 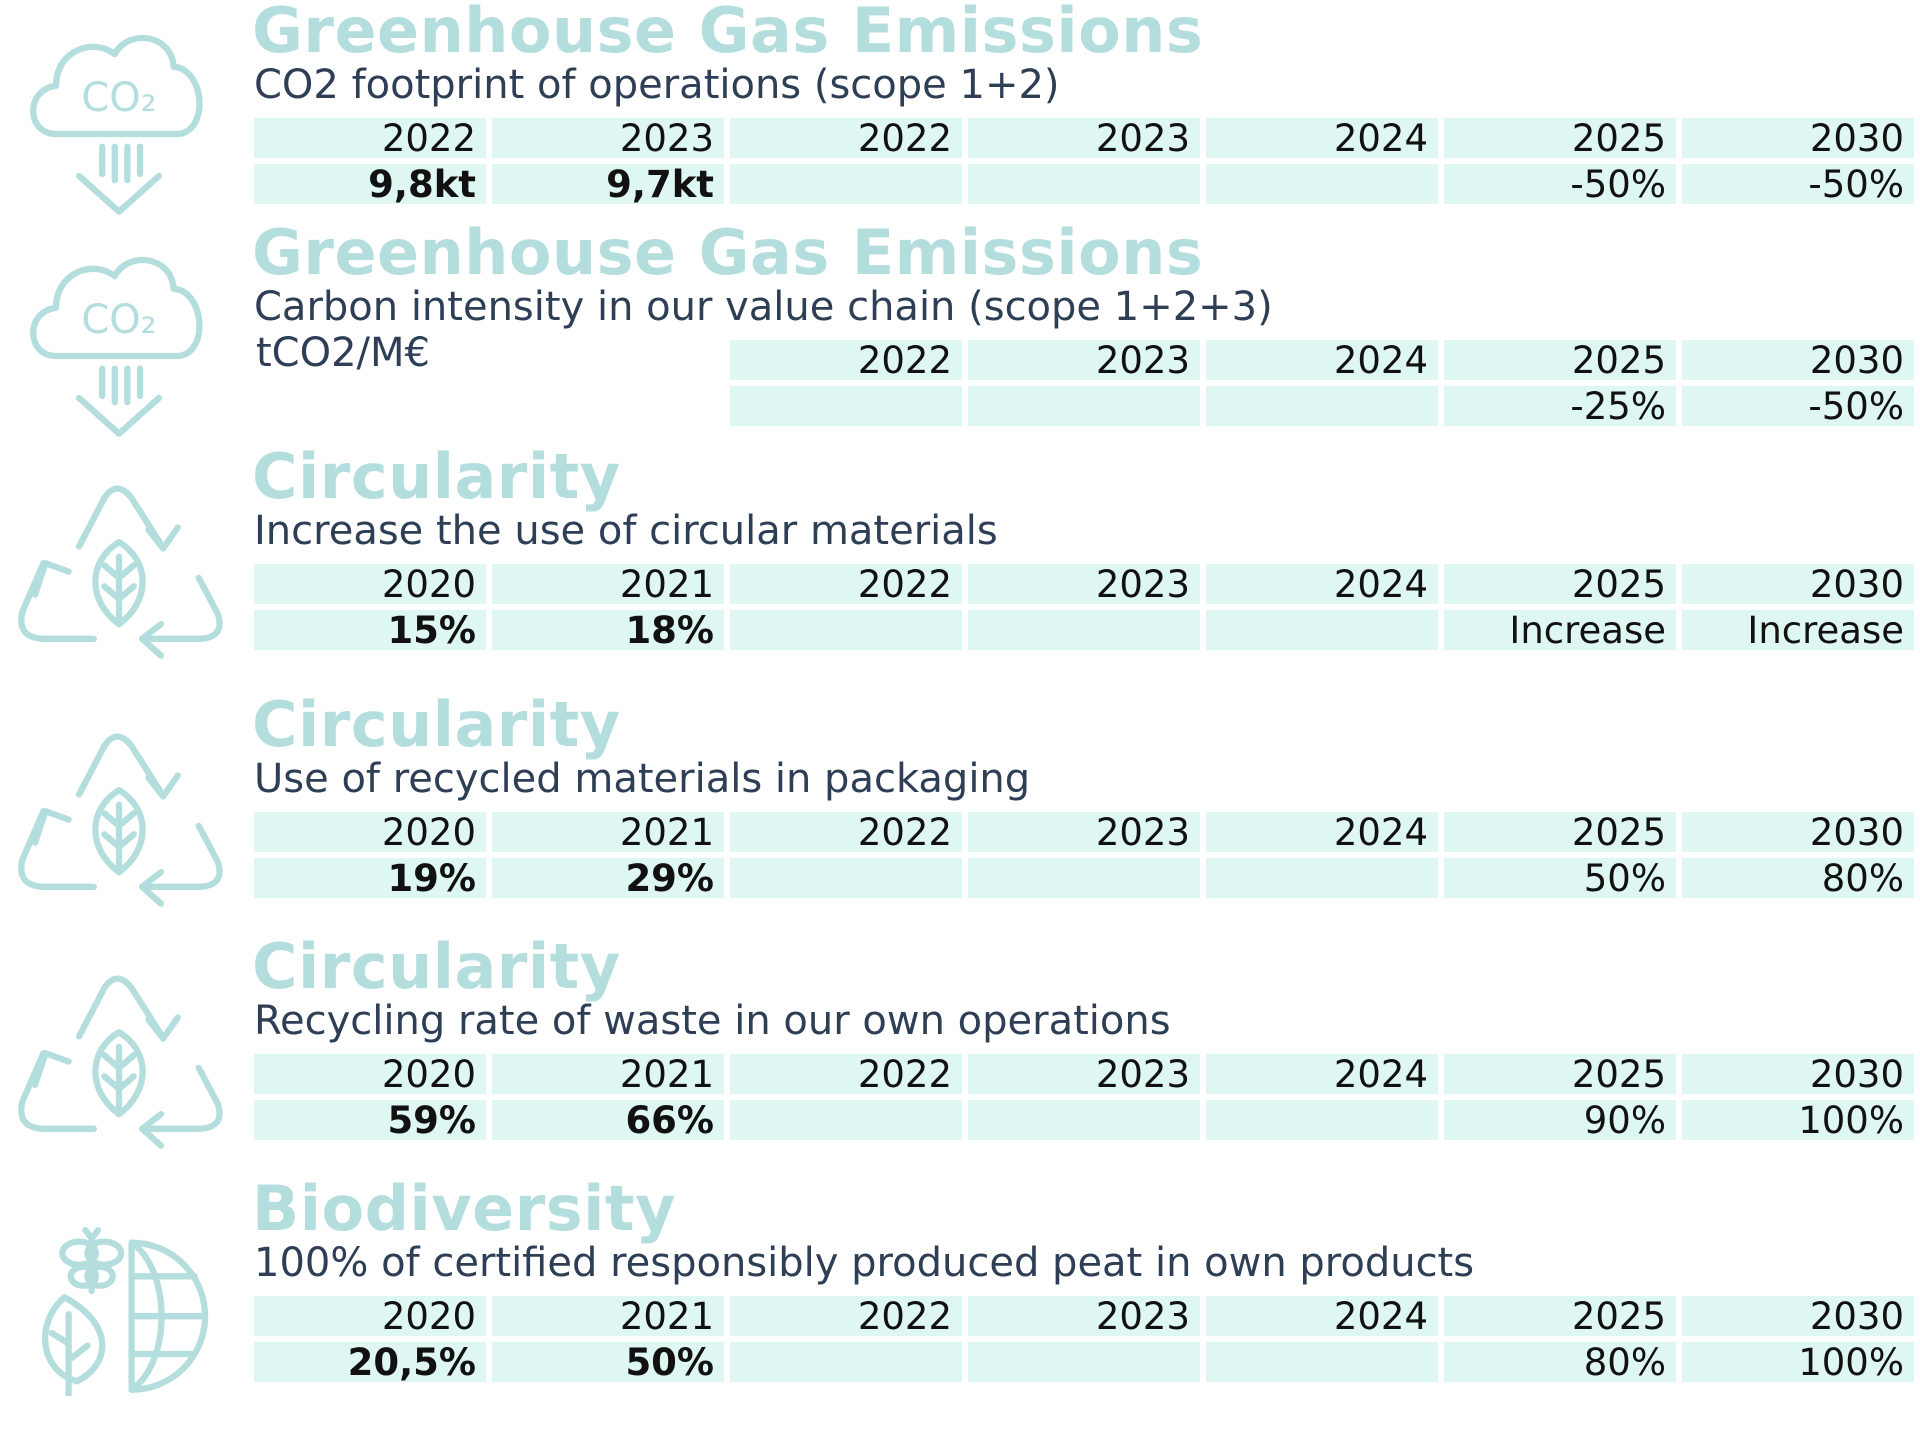 I want to click on target-cell: -25%, so click(x=1560, y=406).